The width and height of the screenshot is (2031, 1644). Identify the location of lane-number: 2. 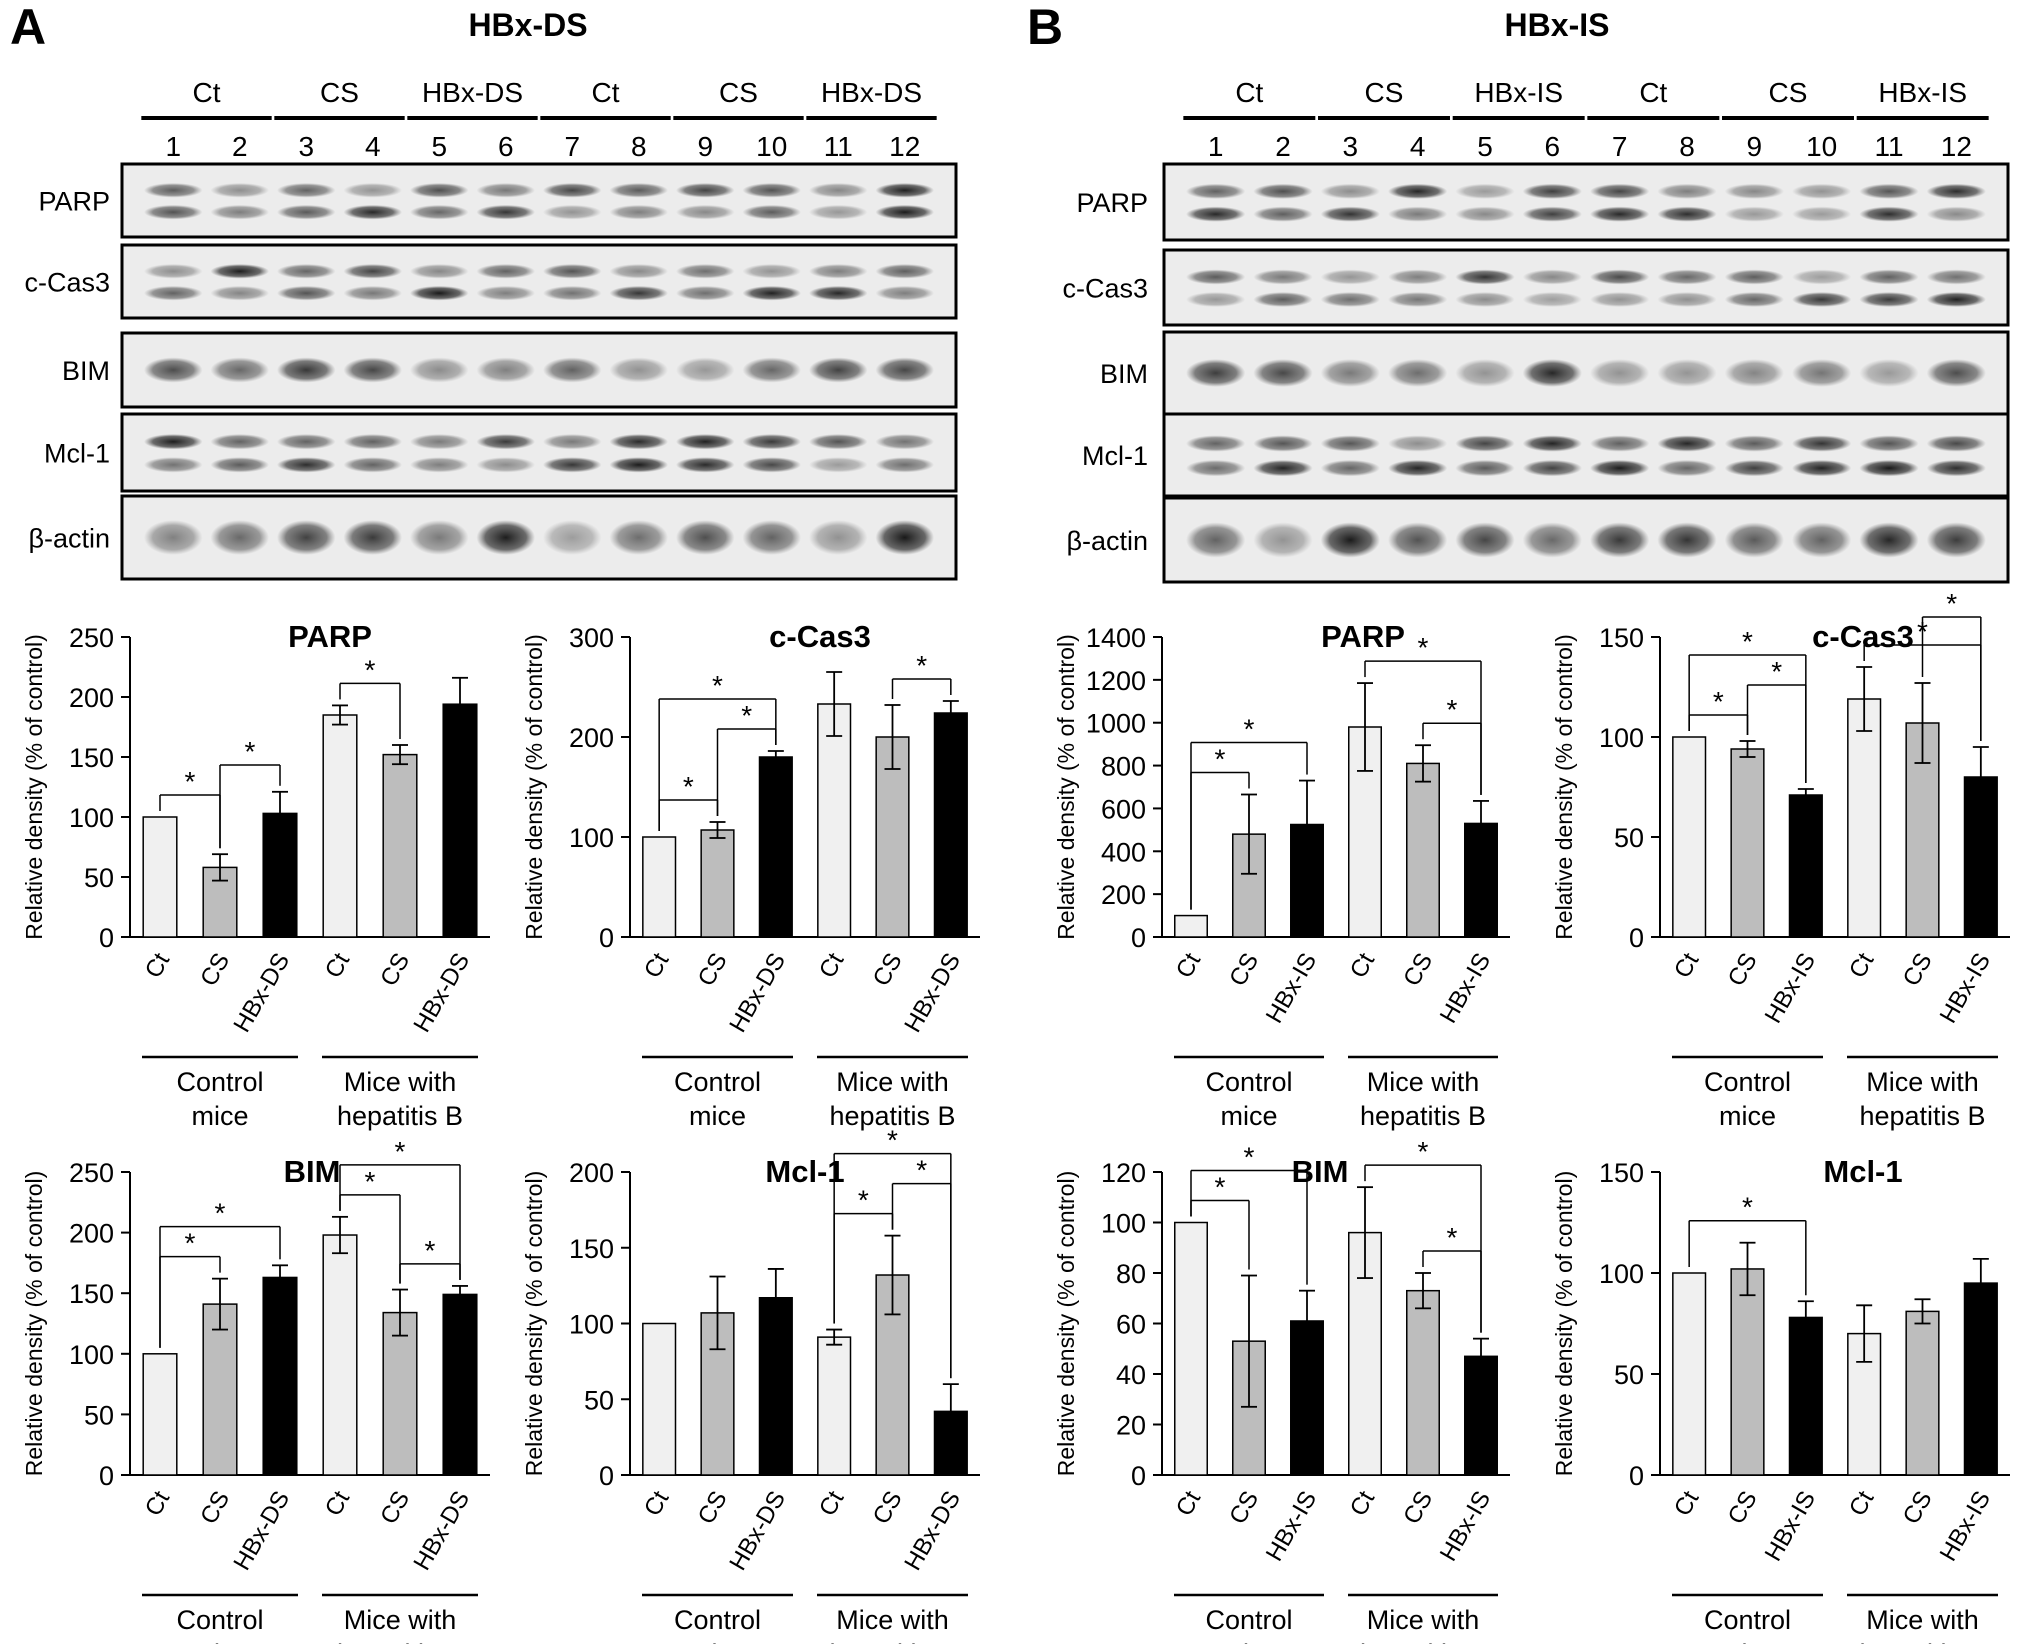
(1283, 146).